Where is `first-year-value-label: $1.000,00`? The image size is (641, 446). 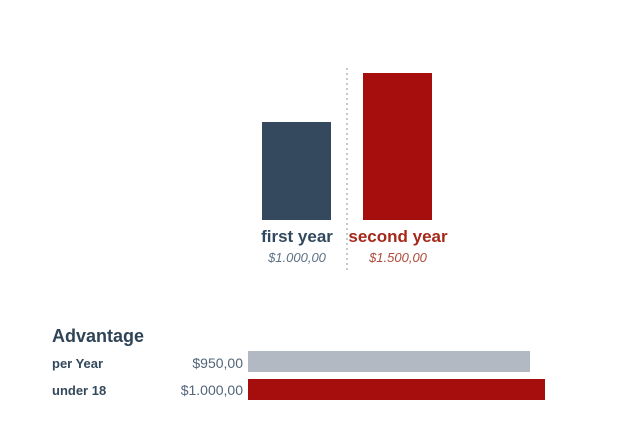 first-year-value-label: $1.000,00 is located at coordinates (297, 257).